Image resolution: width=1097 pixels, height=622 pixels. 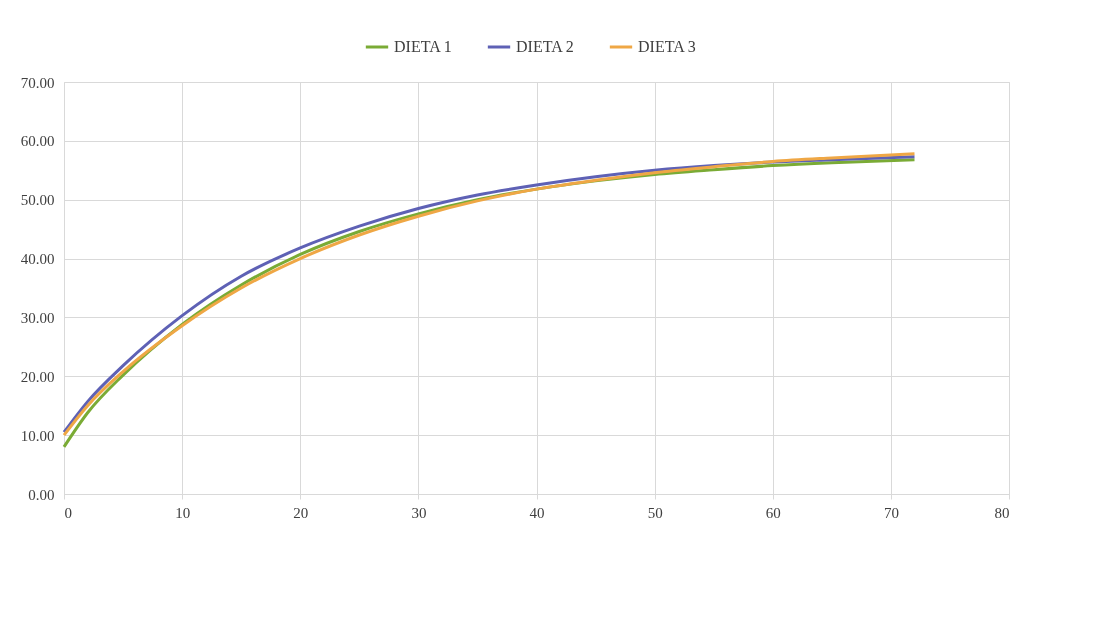 What do you see at coordinates (37, 317) in the screenshot?
I see `y-tick-label: 30.00` at bounding box center [37, 317].